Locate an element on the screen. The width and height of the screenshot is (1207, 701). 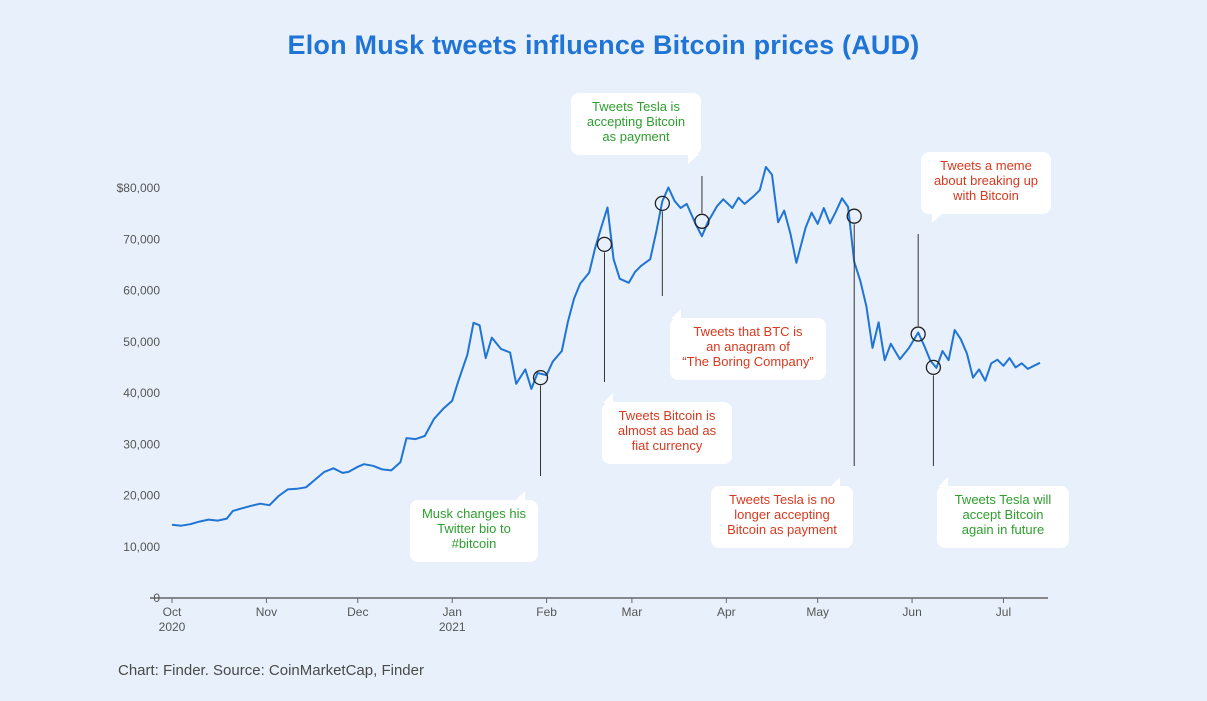
annotation-text: accepting Bitcoin is located at coordinates (636, 121).